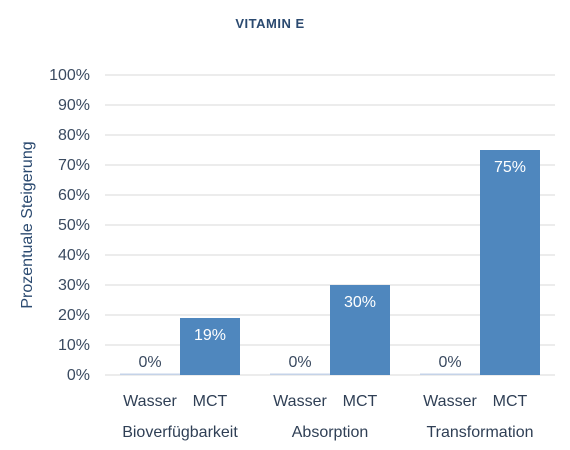 Image resolution: width=570 pixels, height=450 pixels. Describe the element at coordinates (360, 302) in the screenshot. I see `bar-value-label: 30%` at that location.